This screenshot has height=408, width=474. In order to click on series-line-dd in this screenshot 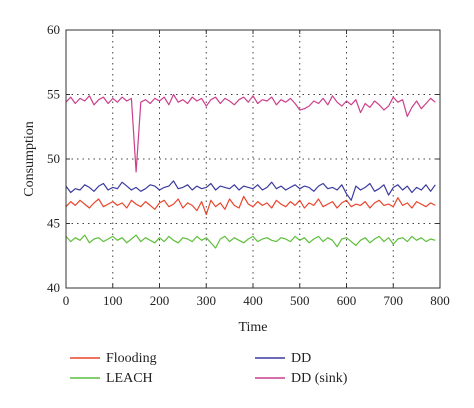, I will do `click(250, 190)`.